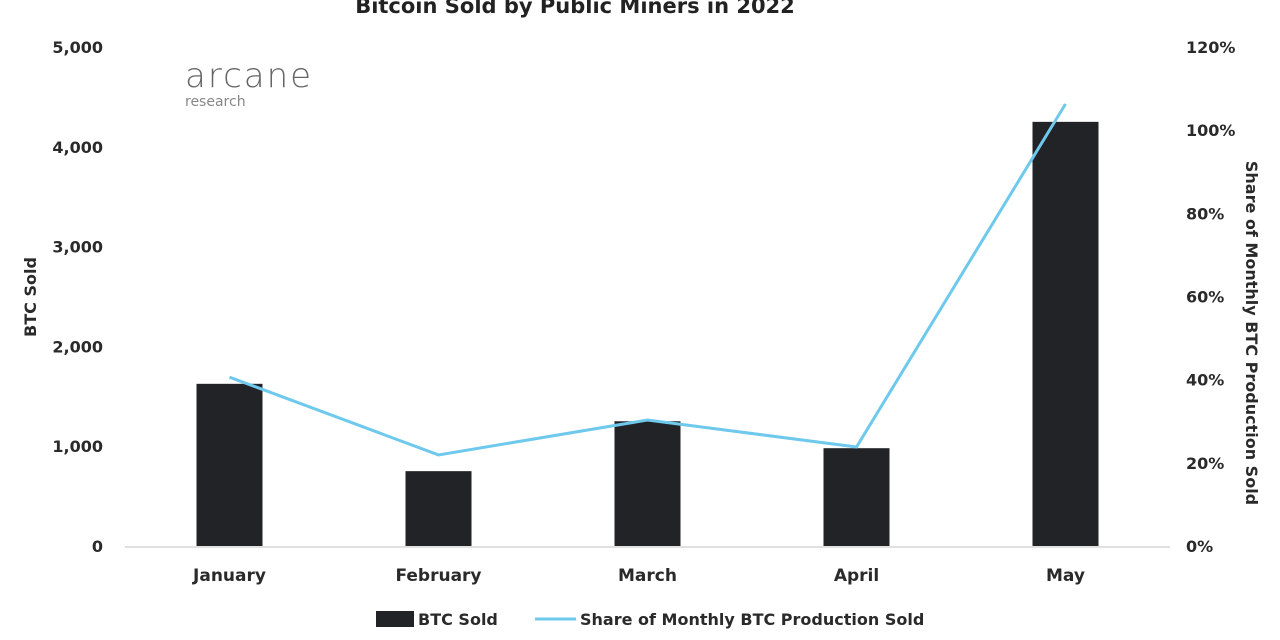  I want to click on y2-tick-label: 100%, so click(1210, 130).